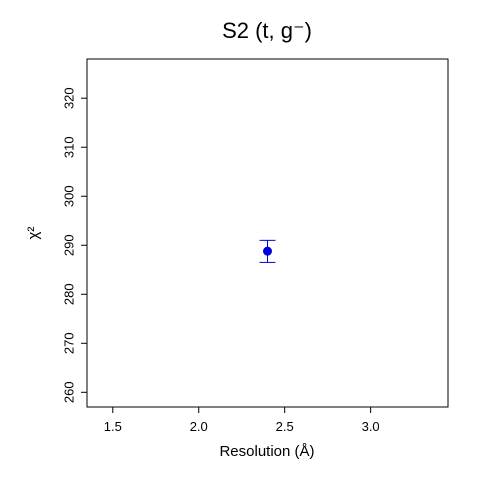 Image resolution: width=480 pixels, height=480 pixels. Describe the element at coordinates (68, 294) in the screenshot. I see `y-tick-label: 280` at that location.